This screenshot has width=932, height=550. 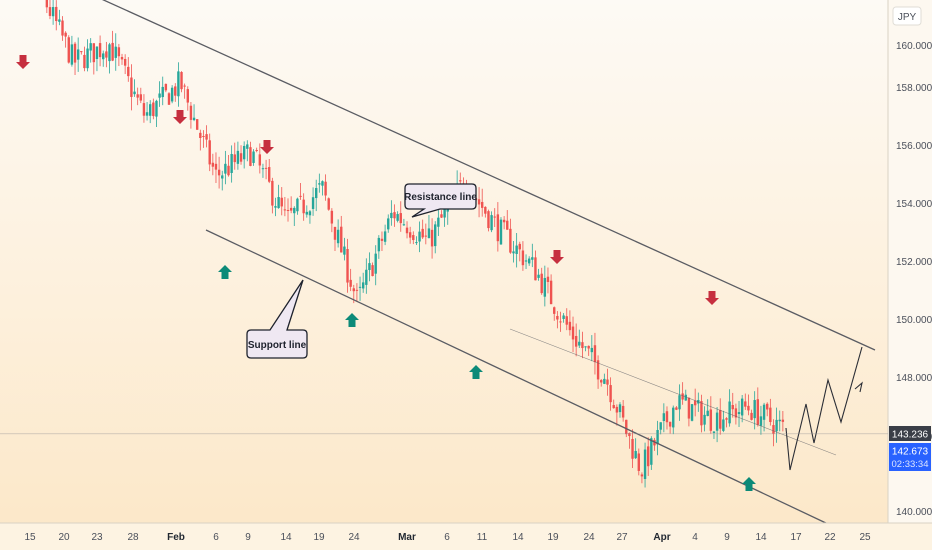 I want to click on current-price-tag, so click(x=910, y=457).